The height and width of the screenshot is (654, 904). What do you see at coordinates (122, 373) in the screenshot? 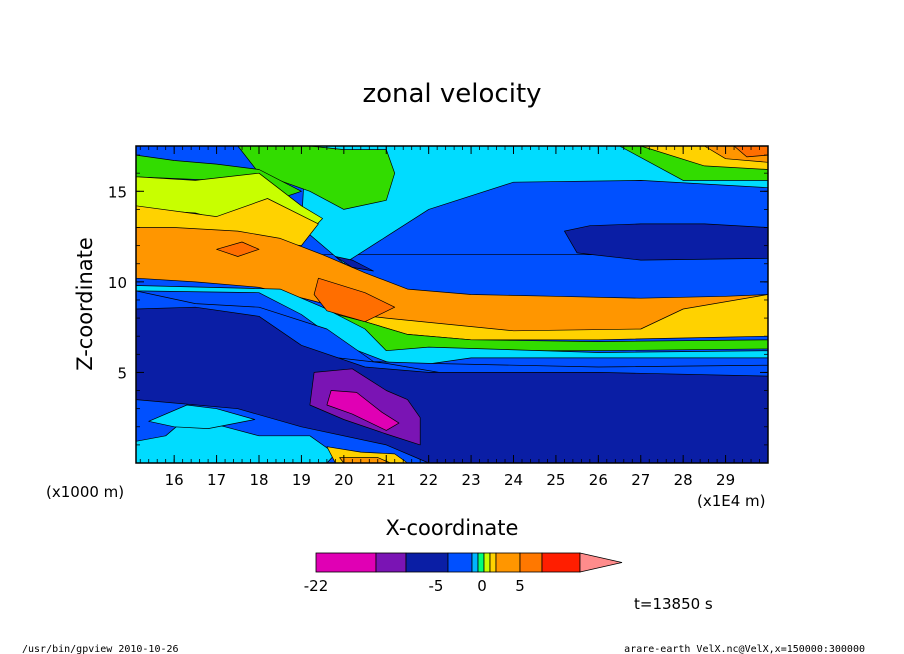
I see `y-tick-label: 5` at bounding box center [122, 373].